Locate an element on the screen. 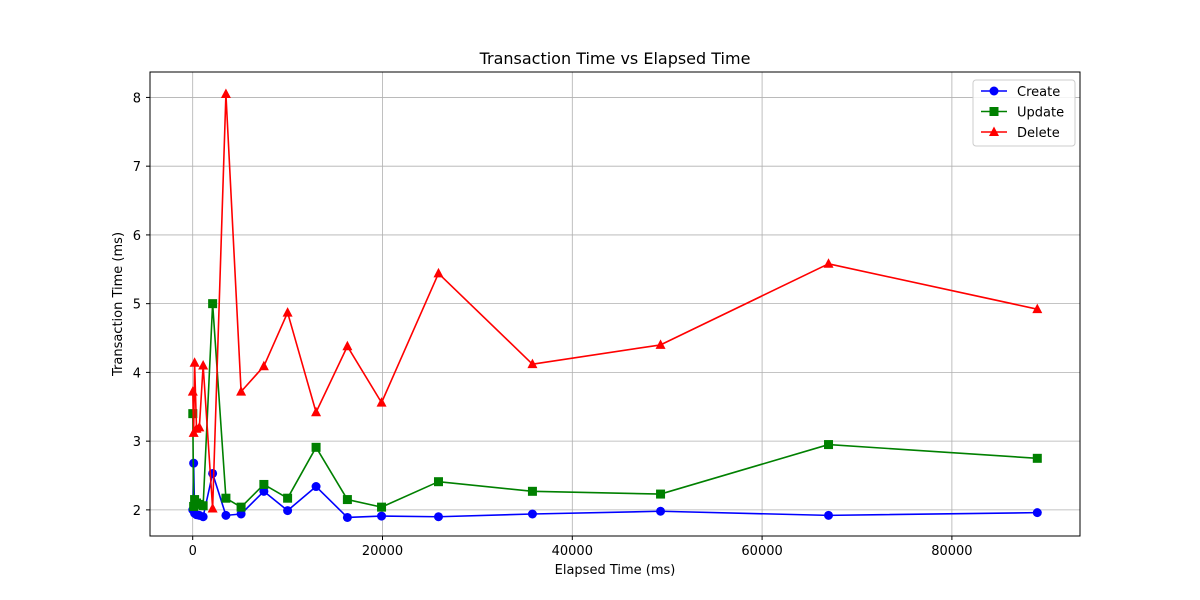  create-series is located at coordinates (615, 490).